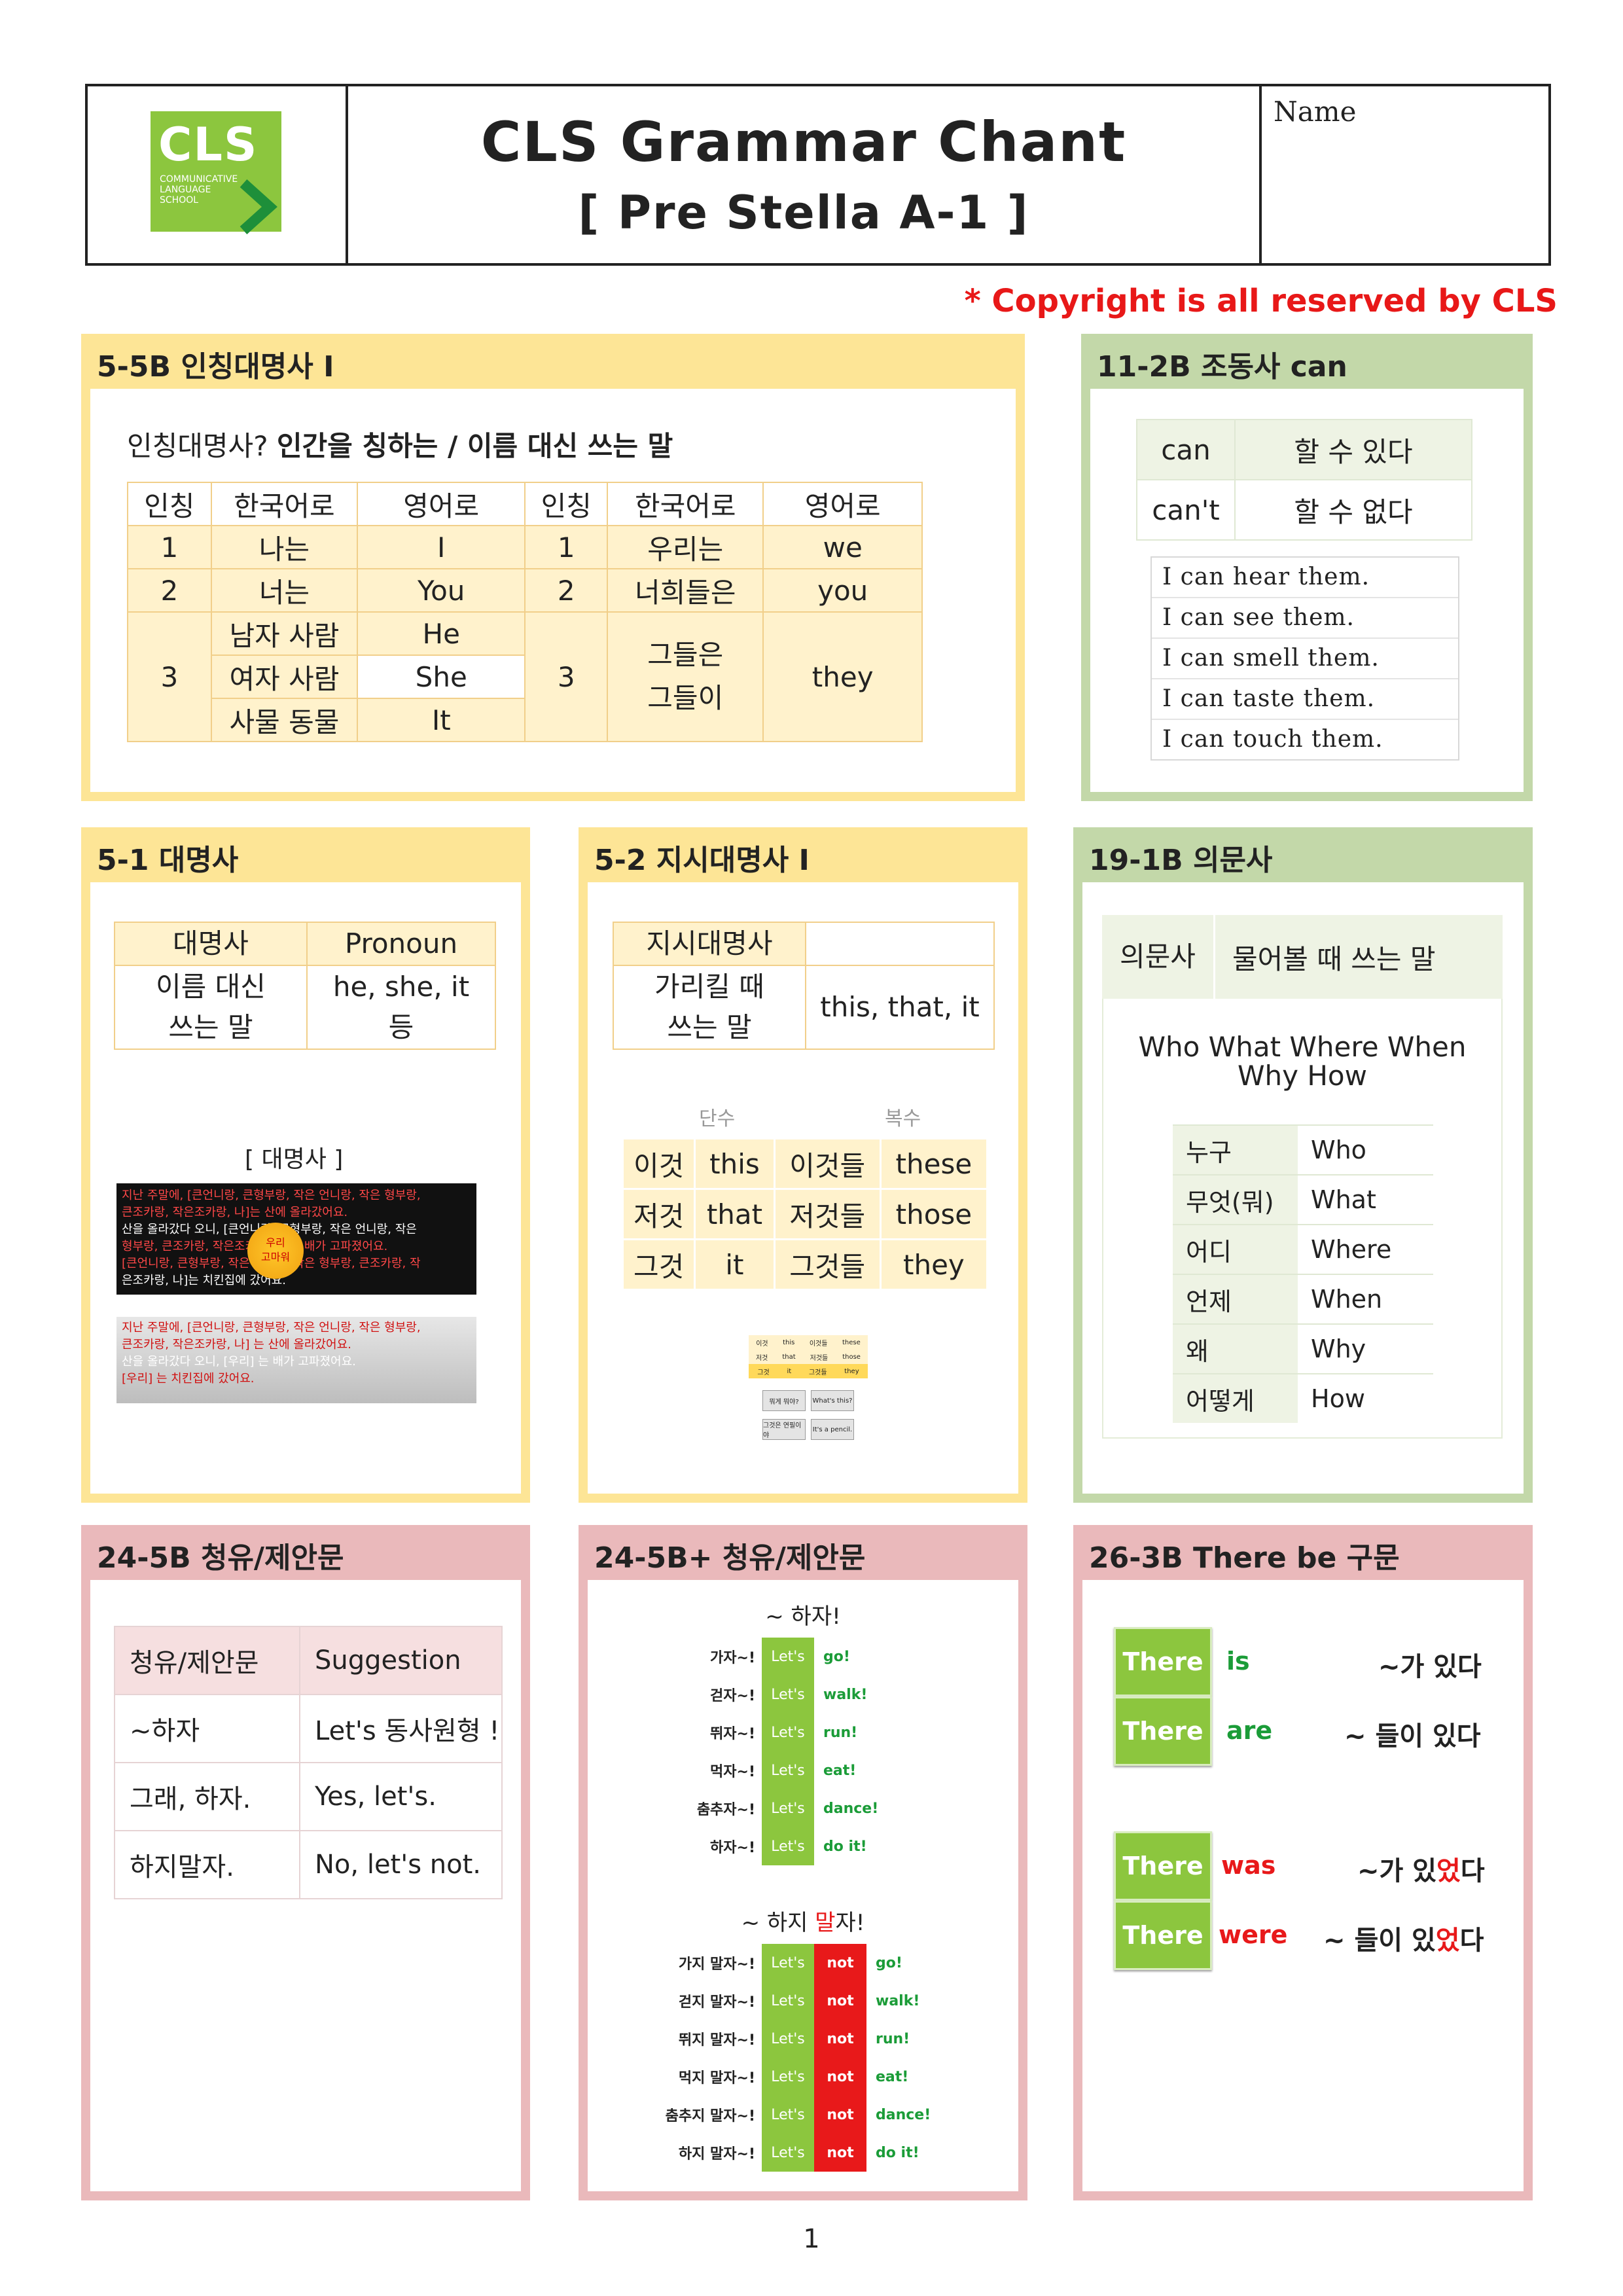 This screenshot has width=1623, height=2296. Describe the element at coordinates (1315, 112) in the screenshot. I see `name-label: Name` at that location.